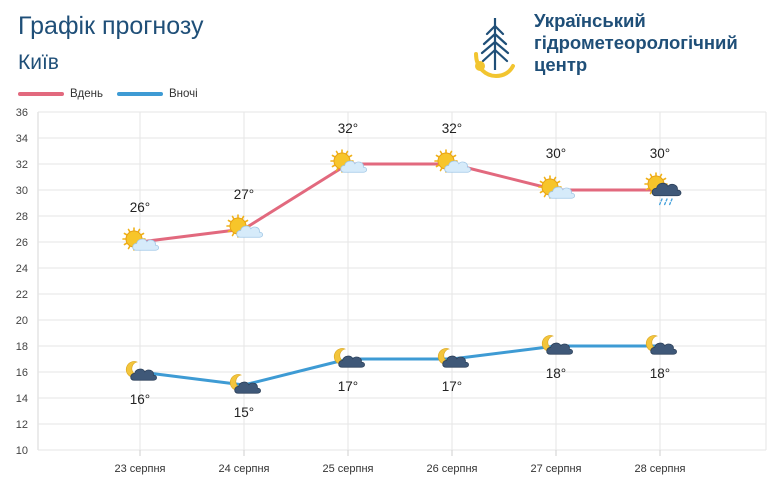 The width and height of the screenshot is (777, 486). Describe the element at coordinates (41, 94) in the screenshot. I see `legend-swatch-day` at that location.